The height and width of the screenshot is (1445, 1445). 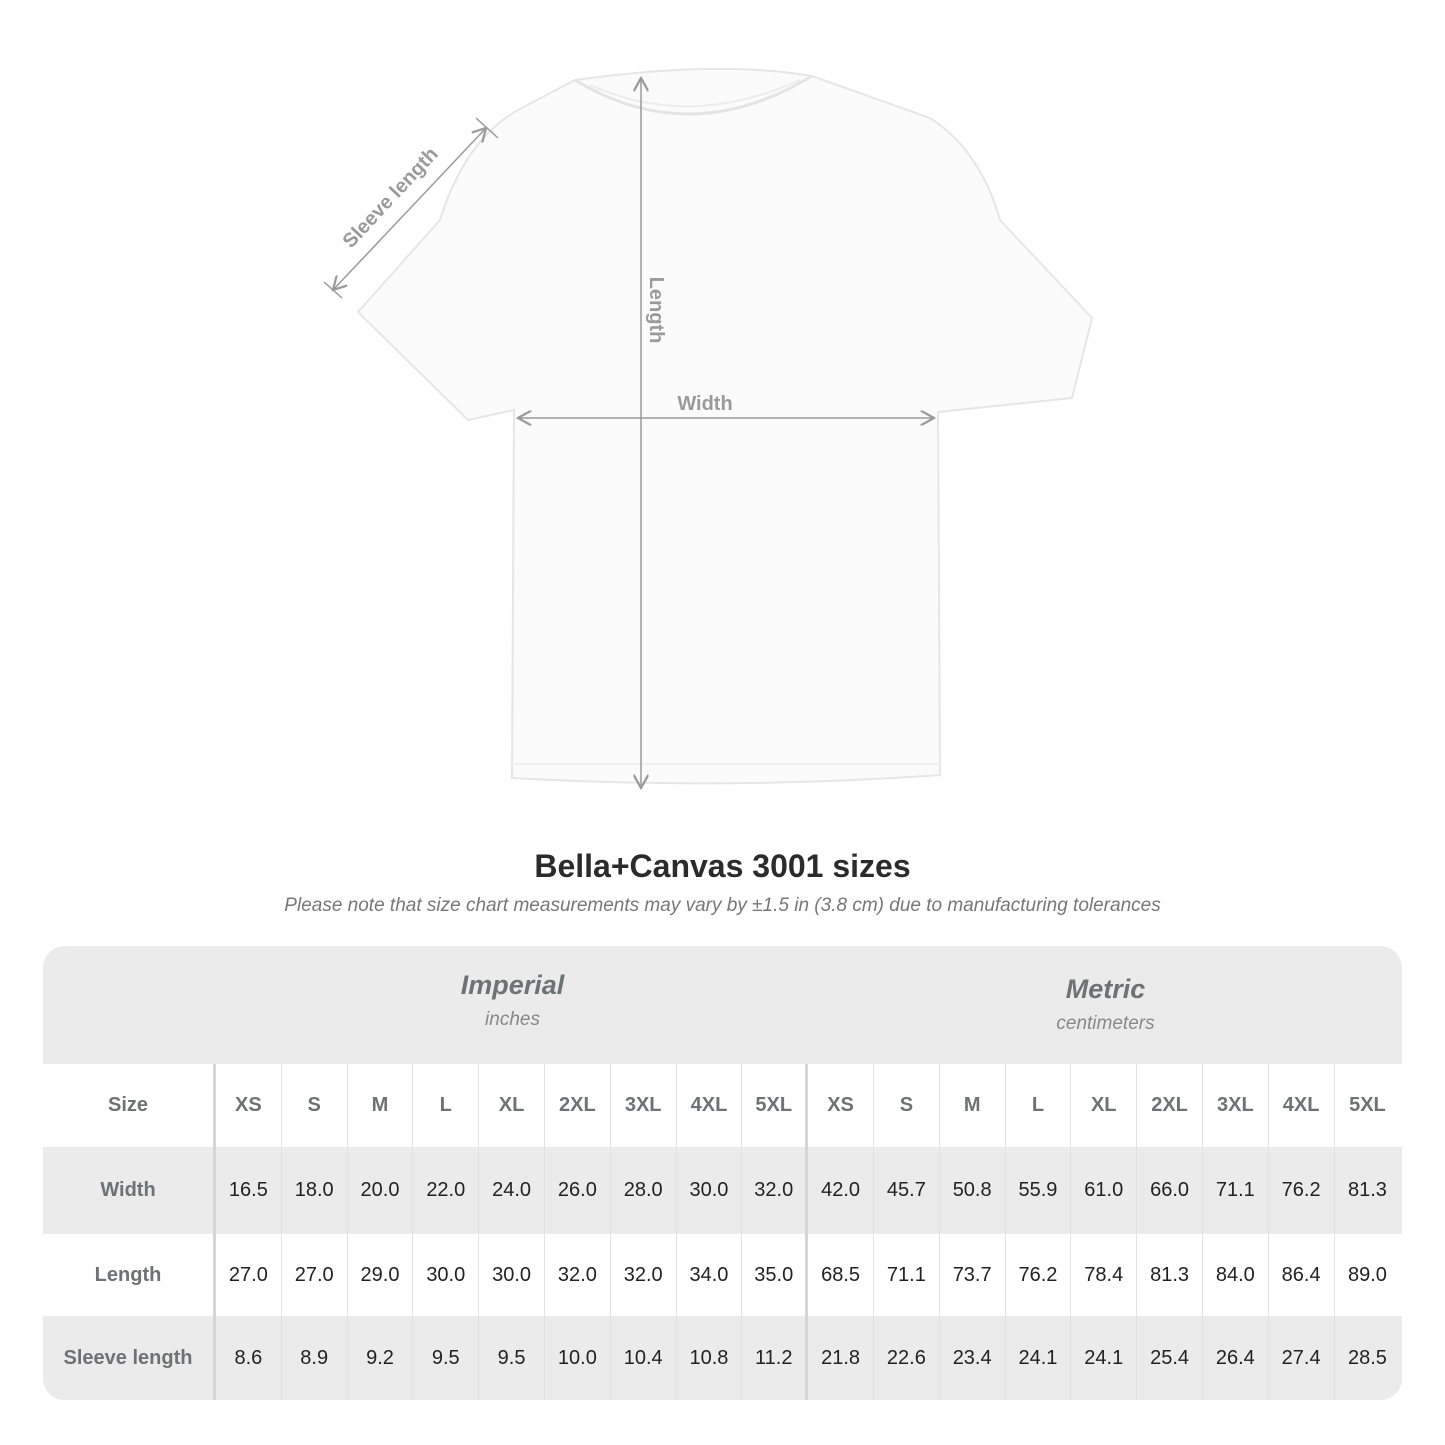 I want to click on table-cell: 9.2, so click(x=381, y=1358).